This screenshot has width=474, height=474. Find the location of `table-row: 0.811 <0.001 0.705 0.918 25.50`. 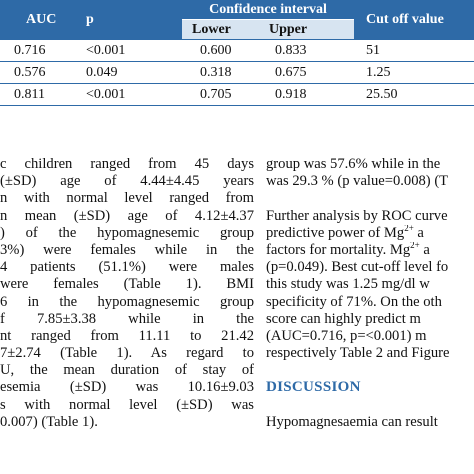

table-row: 0.811 <0.001 0.705 0.918 25.50 is located at coordinates (237, 94).